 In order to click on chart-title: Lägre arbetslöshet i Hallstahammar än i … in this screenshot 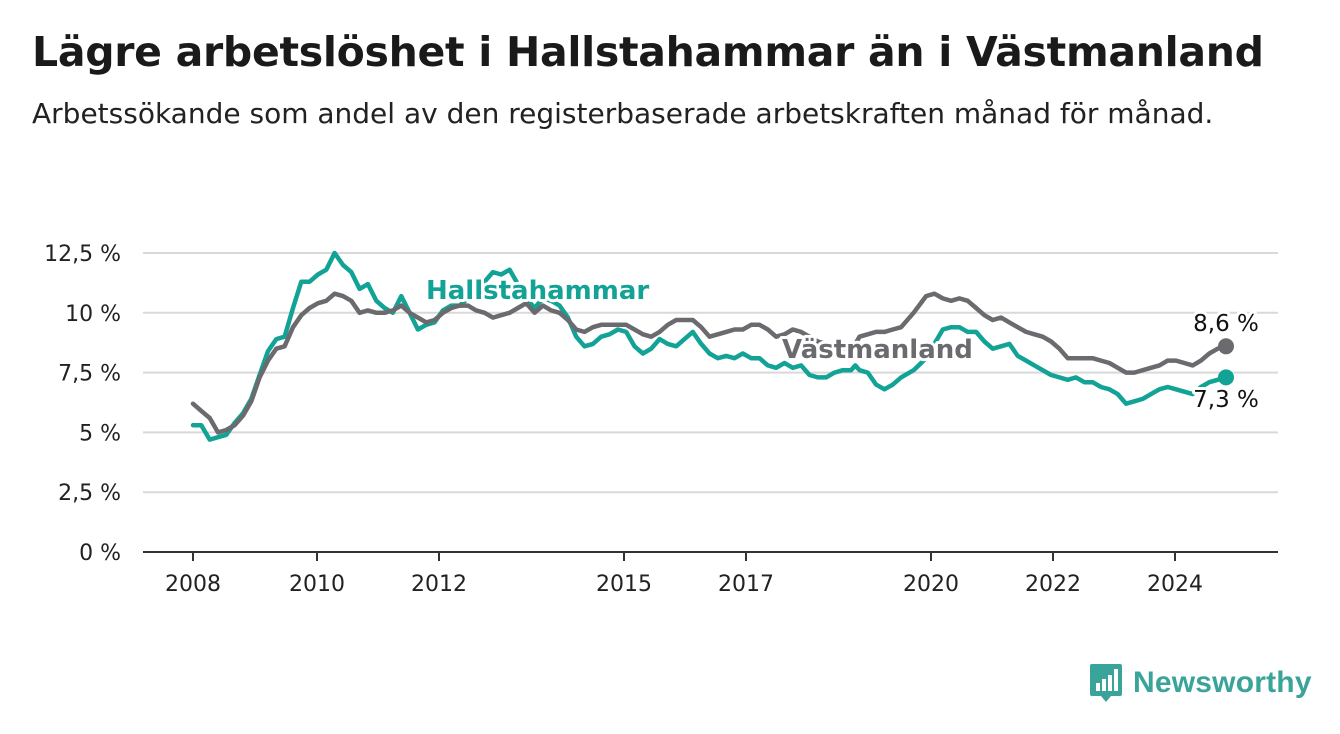, I will do `click(648, 52)`.